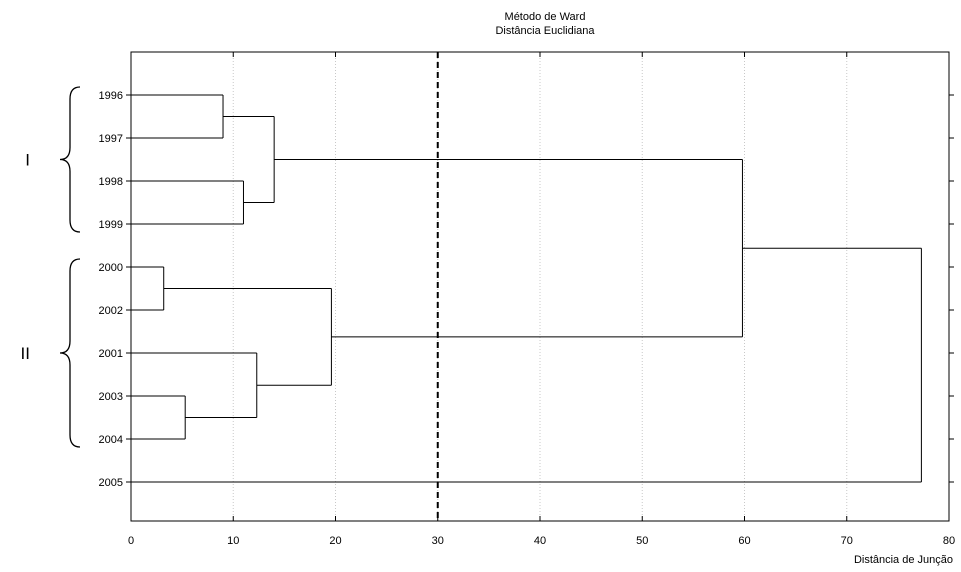  What do you see at coordinates (111, 354) in the screenshot?
I see `leaf-label: 2001` at bounding box center [111, 354].